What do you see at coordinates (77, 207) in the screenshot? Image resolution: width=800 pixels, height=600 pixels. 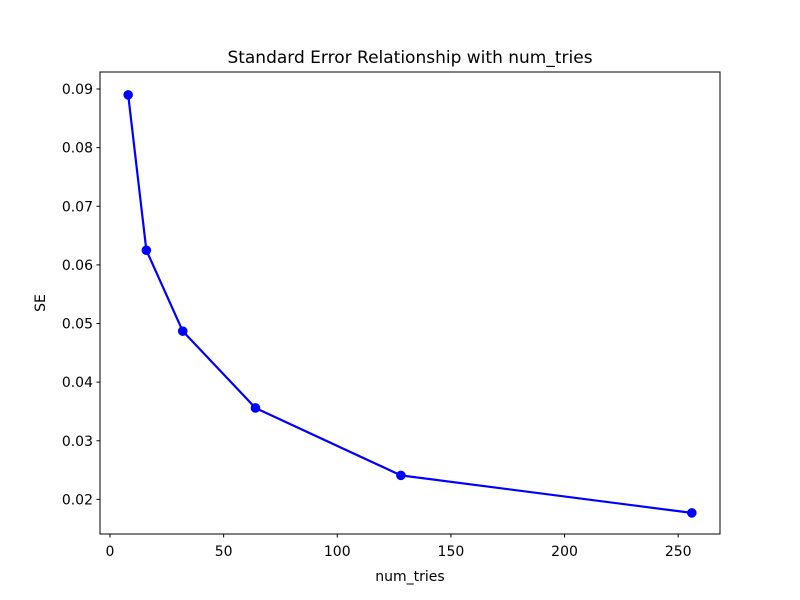 I see `y-axis-tick-label: 0.07` at bounding box center [77, 207].